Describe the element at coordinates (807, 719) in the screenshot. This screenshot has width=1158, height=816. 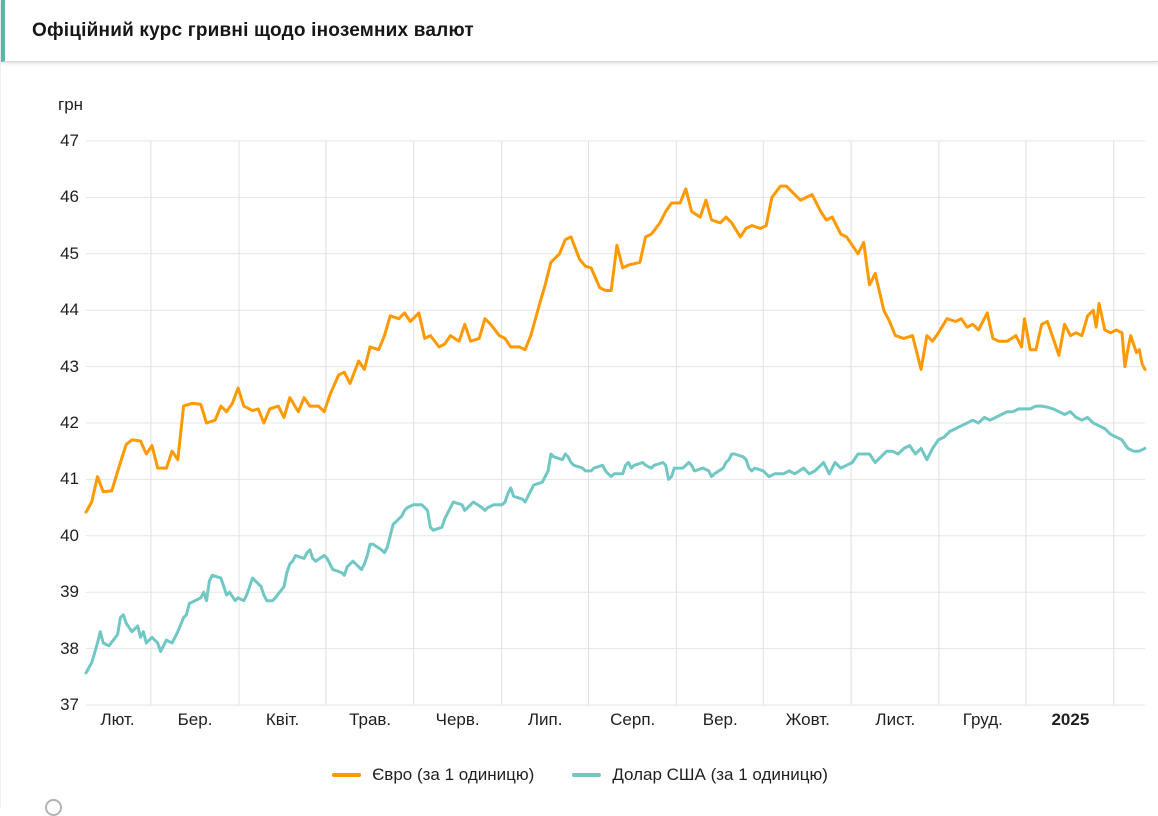
I see `x-tick-label: Жовт.` at that location.